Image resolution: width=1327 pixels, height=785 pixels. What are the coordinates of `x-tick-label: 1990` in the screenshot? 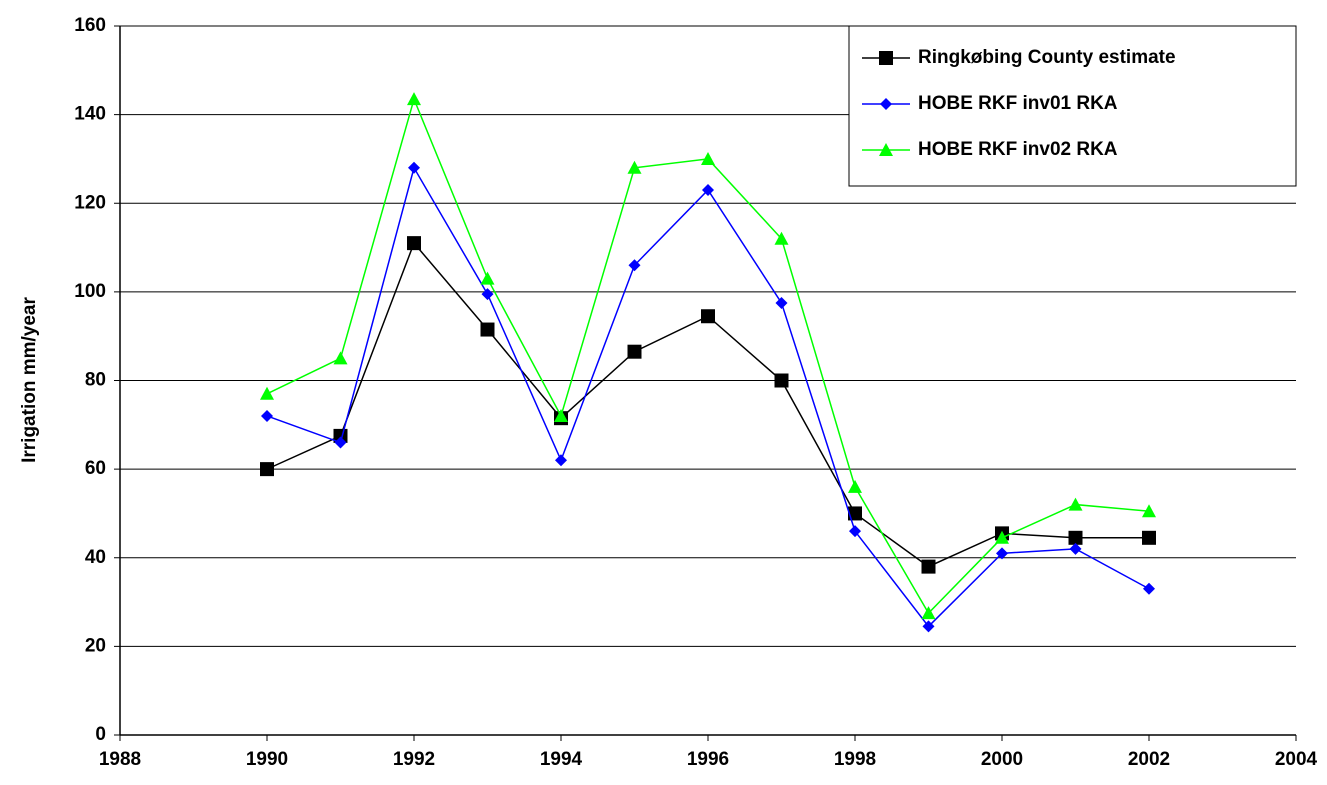 It's located at (267, 759).